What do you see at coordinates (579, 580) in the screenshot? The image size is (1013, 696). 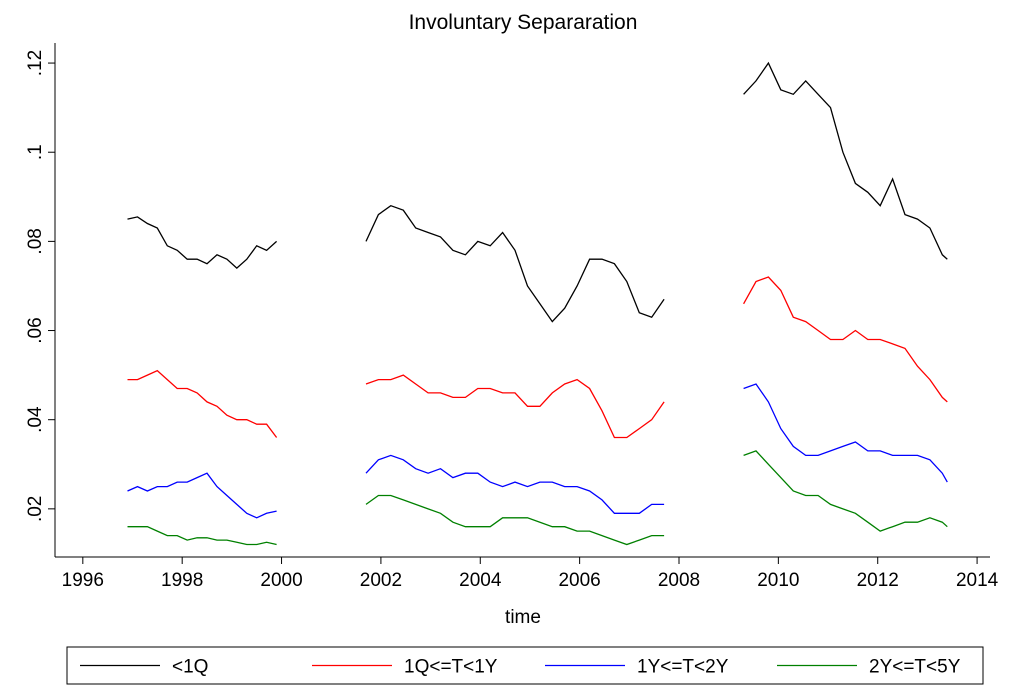 I see `x-tick-label: 2006` at bounding box center [579, 580].